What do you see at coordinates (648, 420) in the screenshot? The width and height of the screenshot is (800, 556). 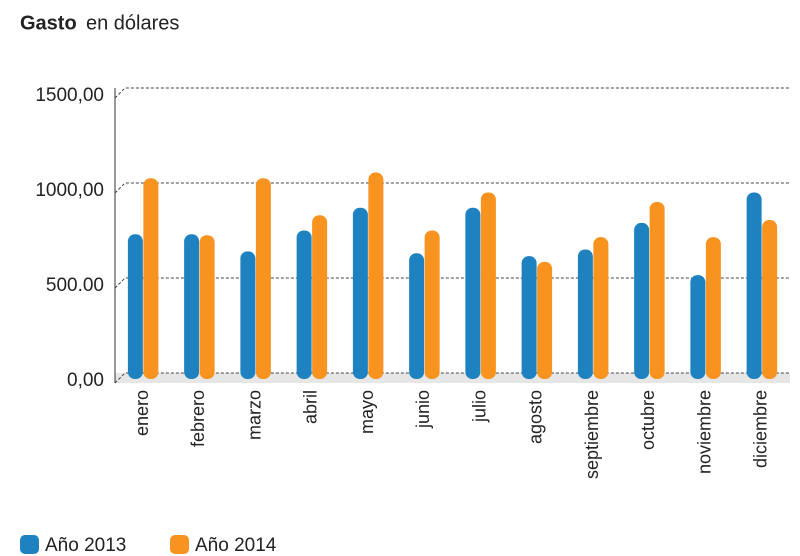 I see `x-tick-label: octubre` at bounding box center [648, 420].